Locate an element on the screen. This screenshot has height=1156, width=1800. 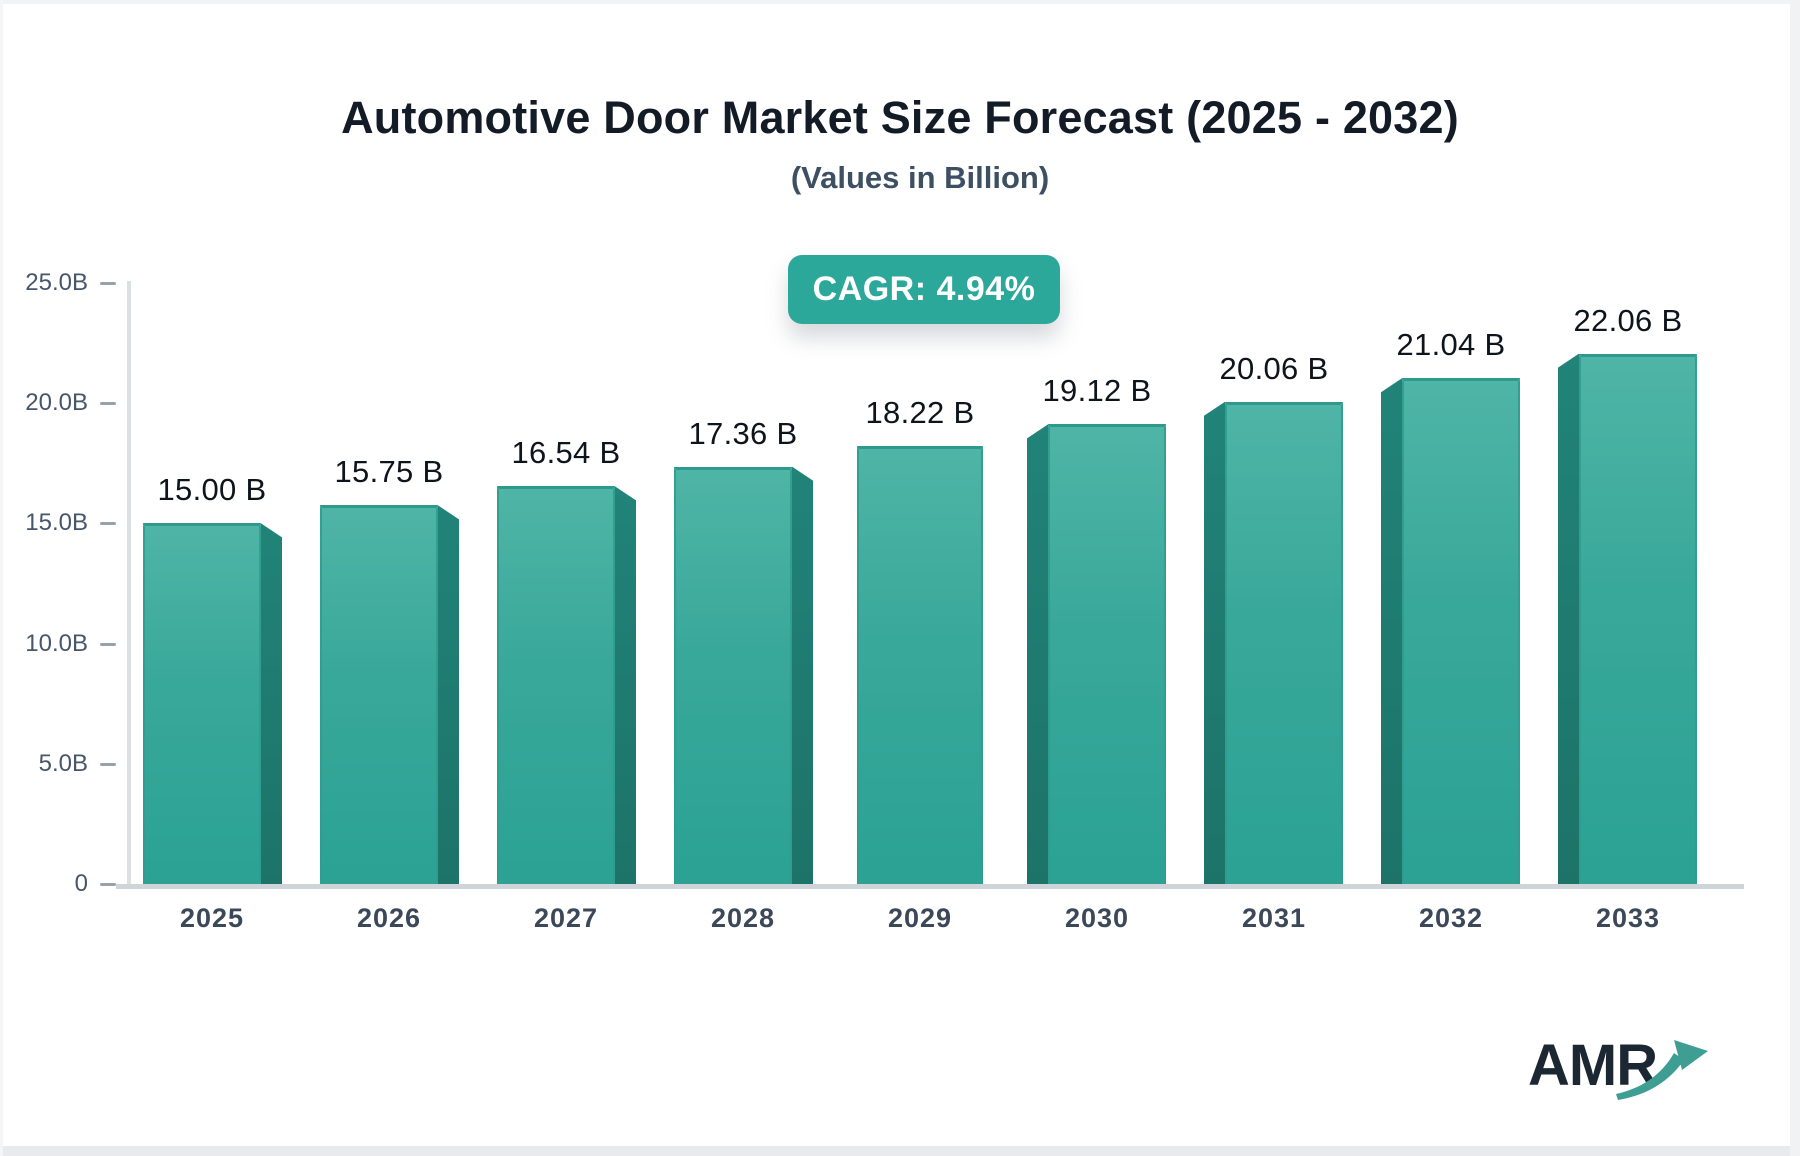
bar-2027 is located at coordinates (556, 685).